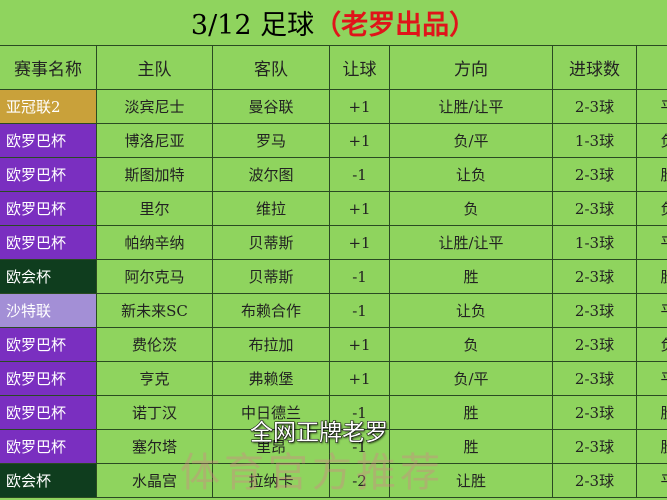 This screenshot has height=500, width=667. Describe the element at coordinates (48, 107) in the screenshot. I see `league-cell: 亚冠联2` at that location.